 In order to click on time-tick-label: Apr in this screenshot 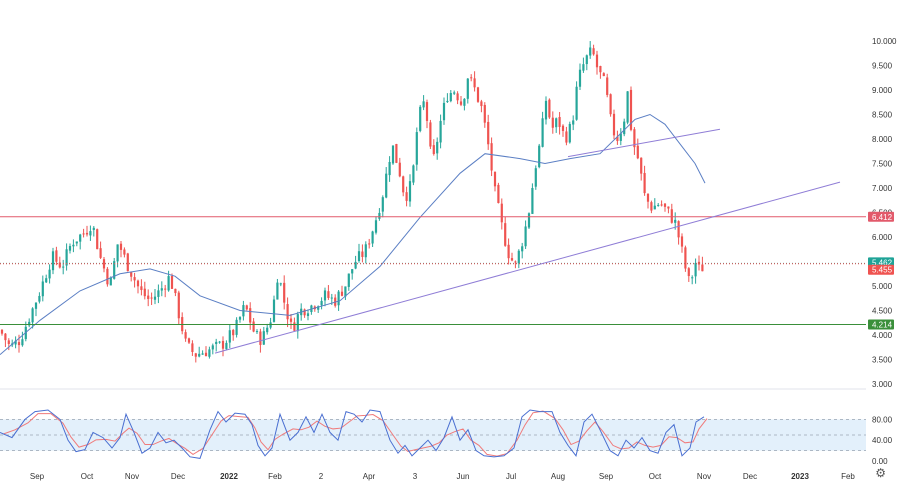, I will do `click(369, 476)`.